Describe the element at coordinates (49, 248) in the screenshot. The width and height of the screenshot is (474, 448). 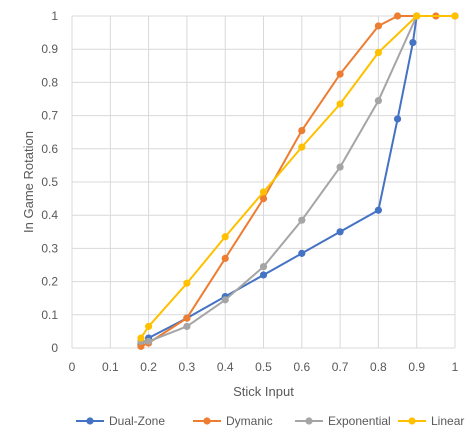
I see `y-tick-label: 0.3` at that location.